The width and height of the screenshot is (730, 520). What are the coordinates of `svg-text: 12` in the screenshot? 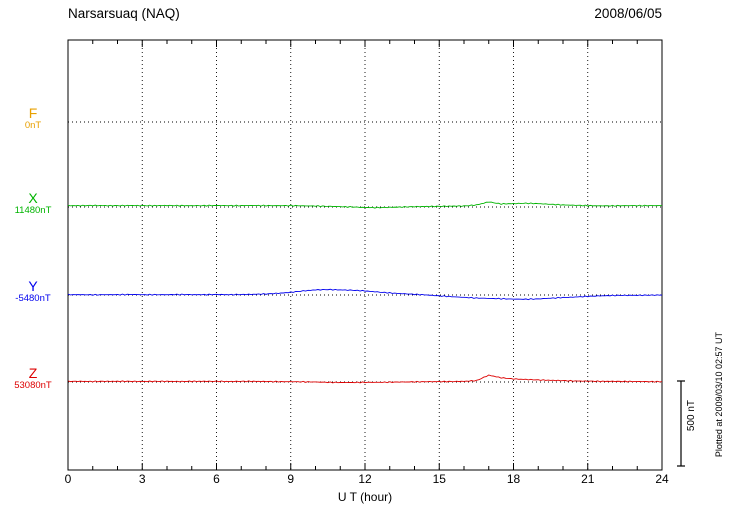 It's located at (365, 479).